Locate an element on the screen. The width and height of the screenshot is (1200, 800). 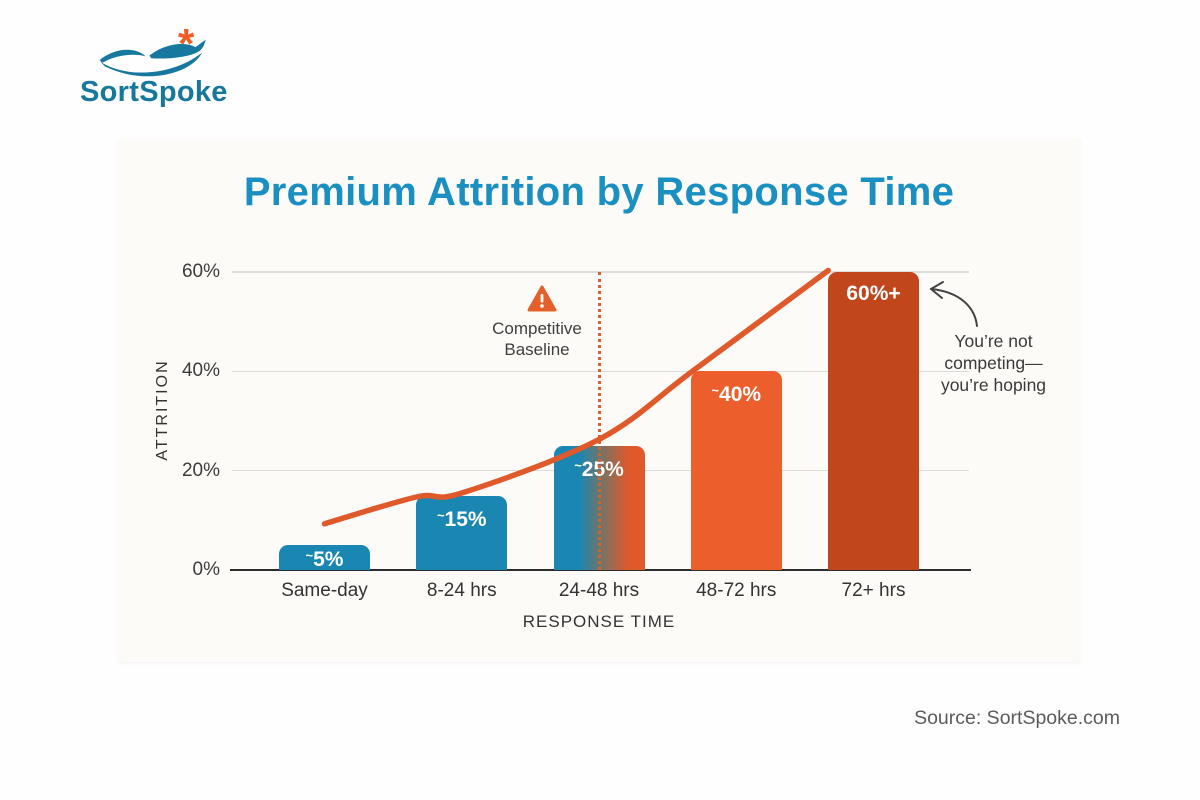
bar-value-label: 60%+ is located at coordinates (873, 293).